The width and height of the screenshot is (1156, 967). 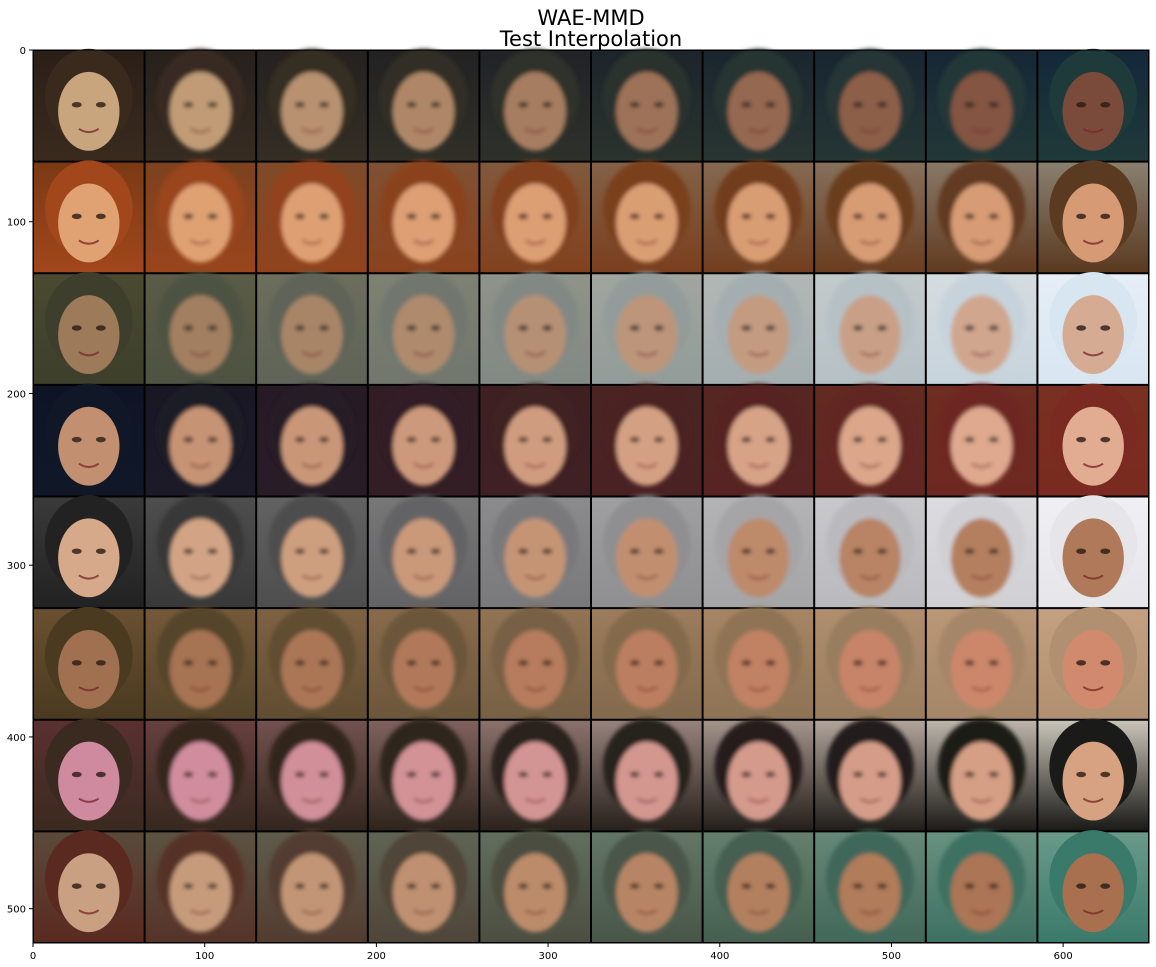 What do you see at coordinates (16, 394) in the screenshot?
I see `y-tick-label: 200` at bounding box center [16, 394].